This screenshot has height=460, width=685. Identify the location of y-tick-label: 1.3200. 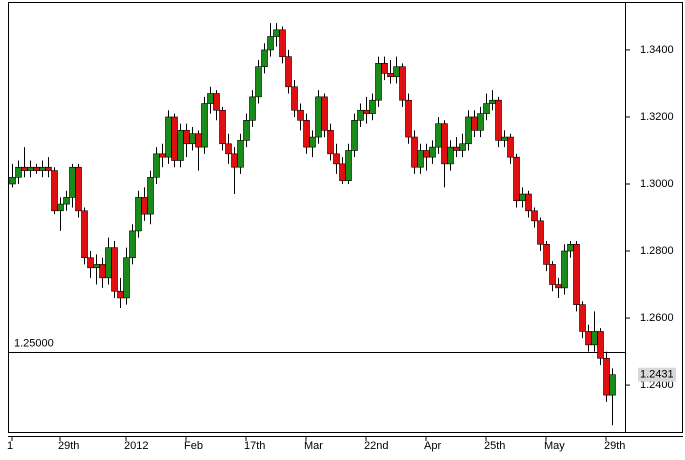
(657, 117).